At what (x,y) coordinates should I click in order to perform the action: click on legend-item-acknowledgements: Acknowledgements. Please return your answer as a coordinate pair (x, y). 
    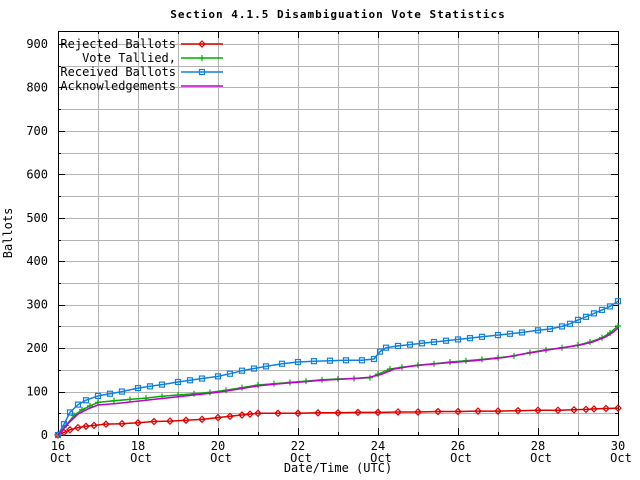
    Looking at the image, I should click on (141, 86).